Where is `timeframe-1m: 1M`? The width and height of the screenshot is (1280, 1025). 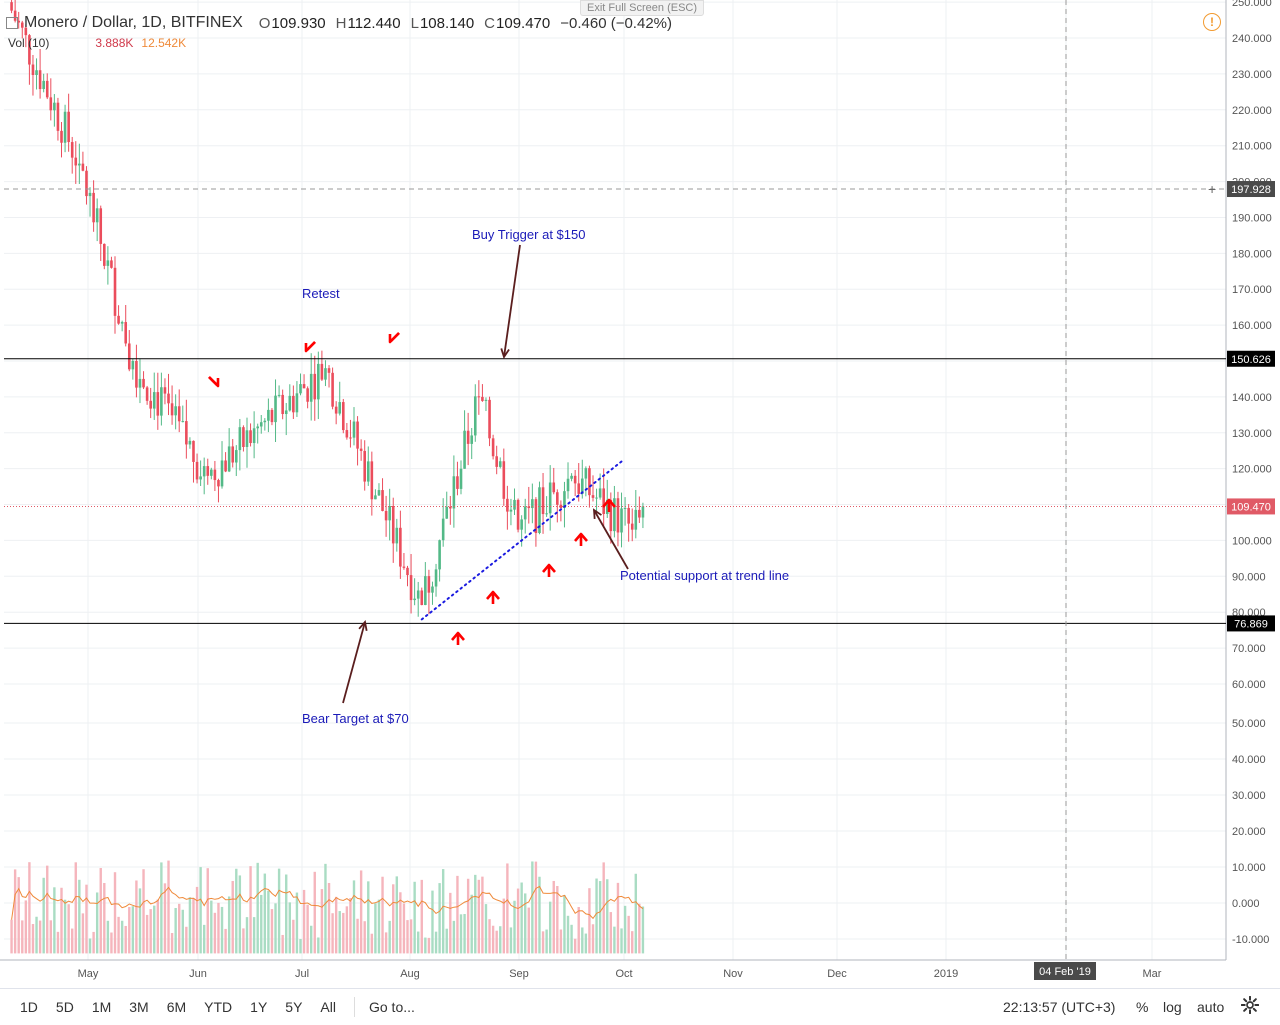 timeframe-1m: 1M is located at coordinates (101, 1007).